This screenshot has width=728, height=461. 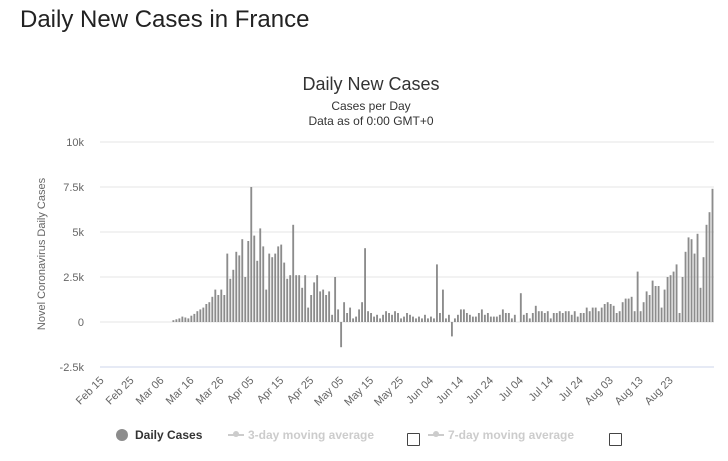 I want to click on checkbox-7-day-average, so click(x=615, y=439).